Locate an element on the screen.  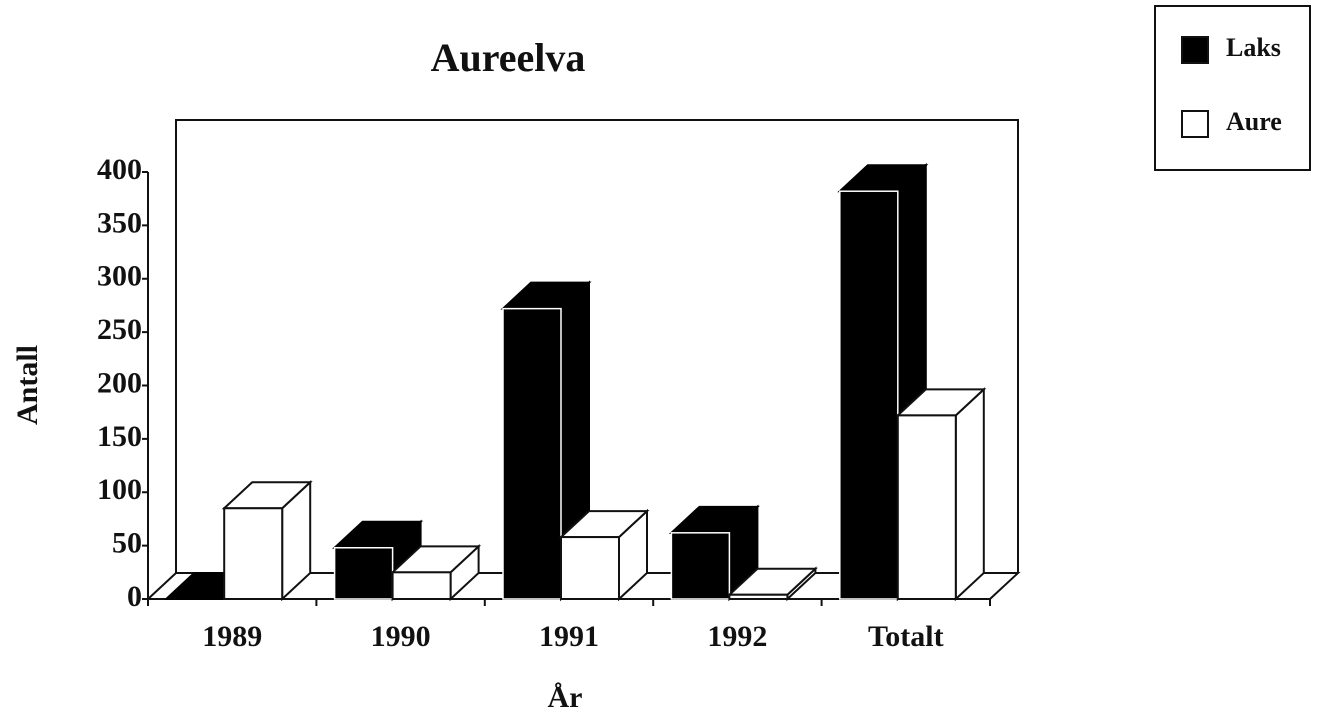
bar-side is located at coordinates (969, 494).